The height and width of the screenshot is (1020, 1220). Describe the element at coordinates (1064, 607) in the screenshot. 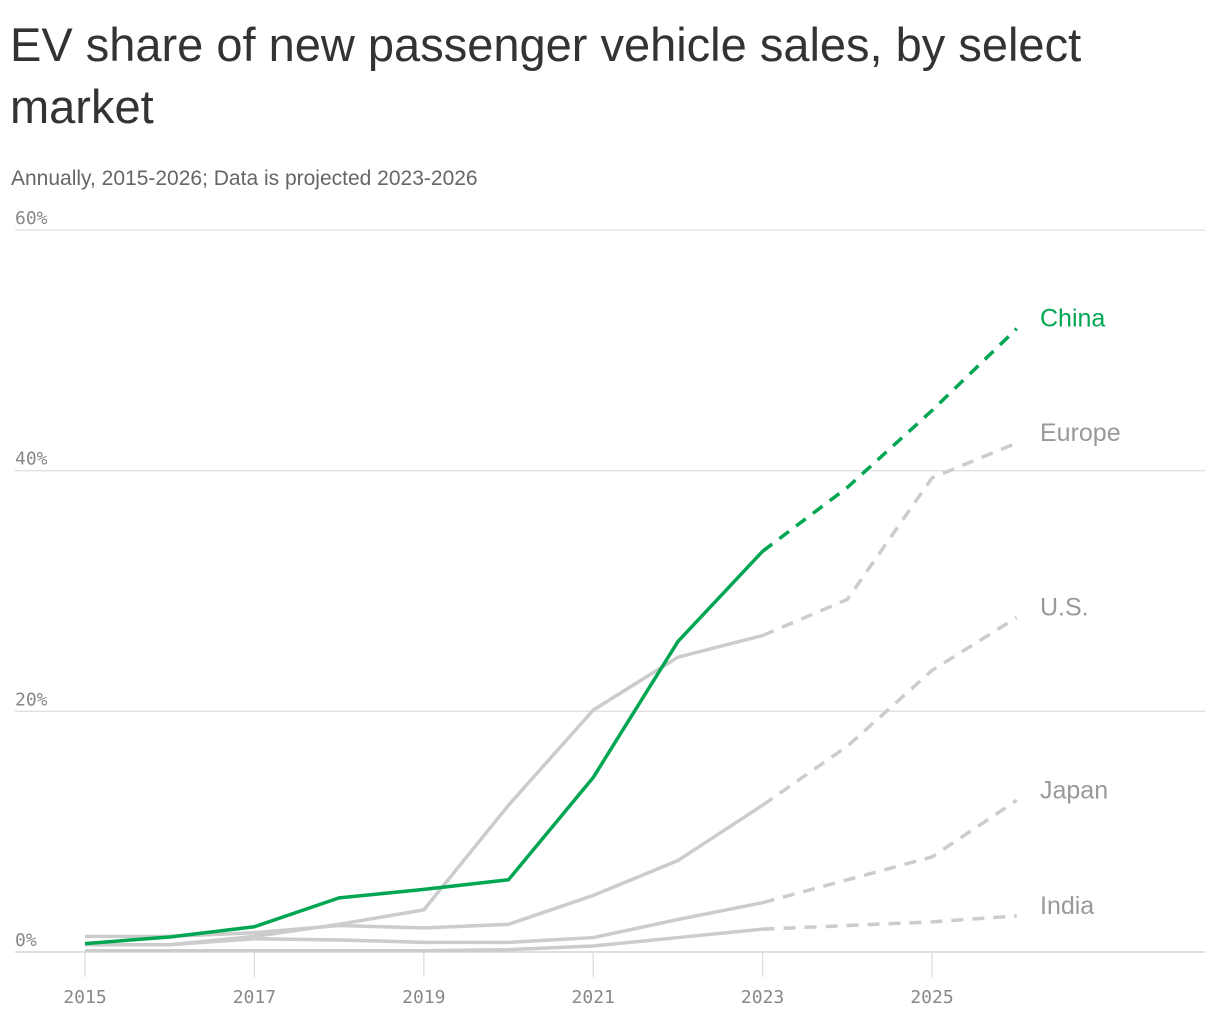

I see `series-label-us: U.S.` at that location.